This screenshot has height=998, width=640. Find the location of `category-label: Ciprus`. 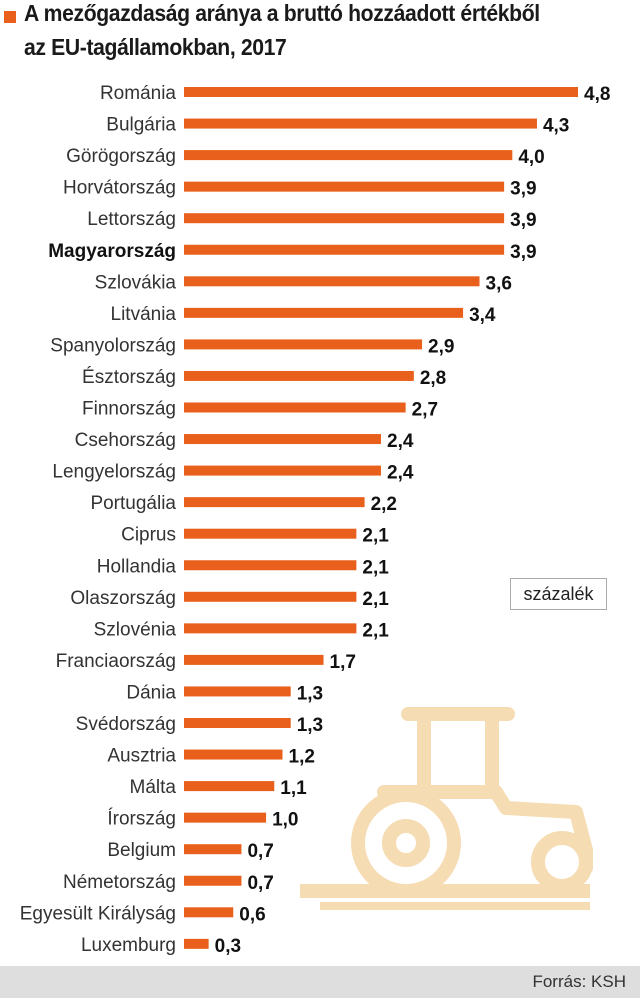

category-label: Ciprus is located at coordinates (148, 535).